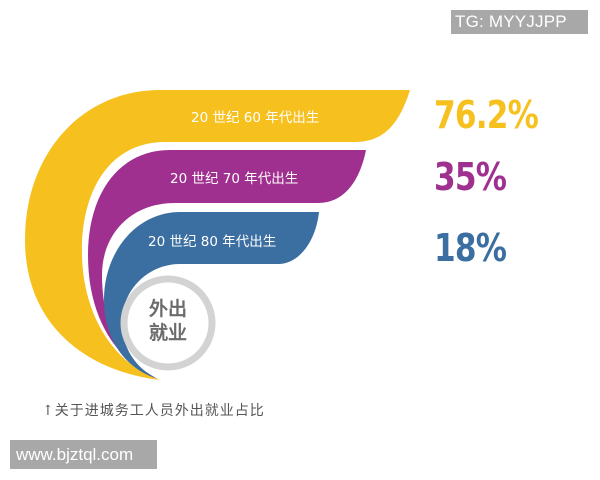 Image resolution: width=600 pixels, height=480 pixels. What do you see at coordinates (212, 242) in the screenshot?
I see `label-gen80: 20 世纪 80 年代出生` at bounding box center [212, 242].